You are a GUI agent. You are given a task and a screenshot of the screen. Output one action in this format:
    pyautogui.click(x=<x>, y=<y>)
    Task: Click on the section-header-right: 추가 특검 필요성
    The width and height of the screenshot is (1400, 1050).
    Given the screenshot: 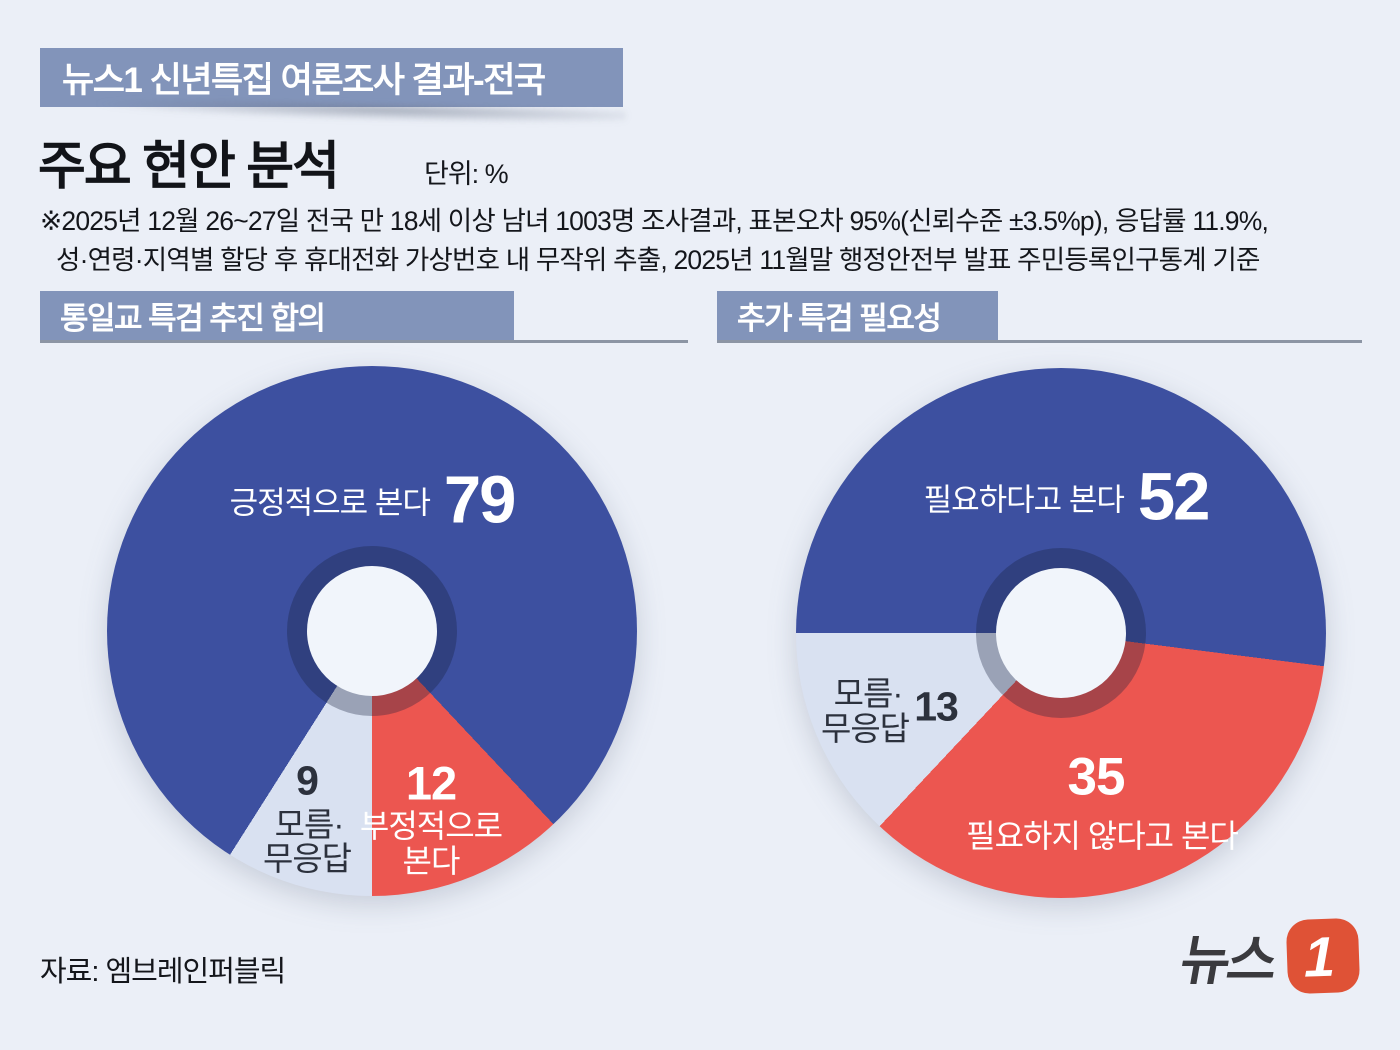 What is the action you would take?
    pyautogui.click(x=857, y=315)
    